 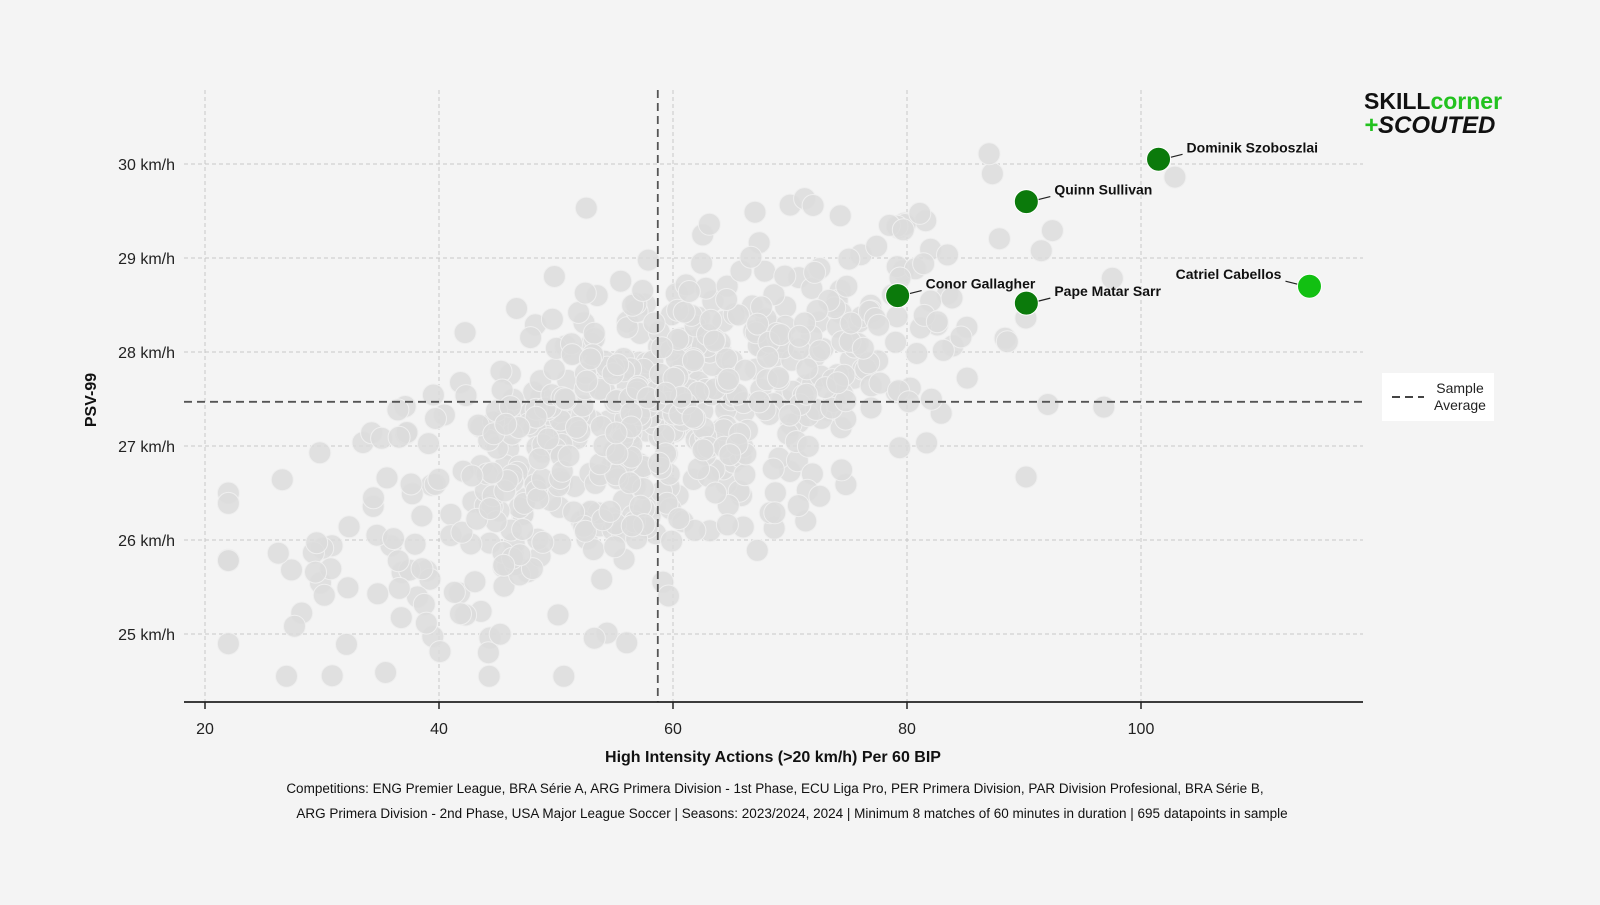 What do you see at coordinates (1159, 159) in the screenshot?
I see `player-point-dominik-szoboszlai` at bounding box center [1159, 159].